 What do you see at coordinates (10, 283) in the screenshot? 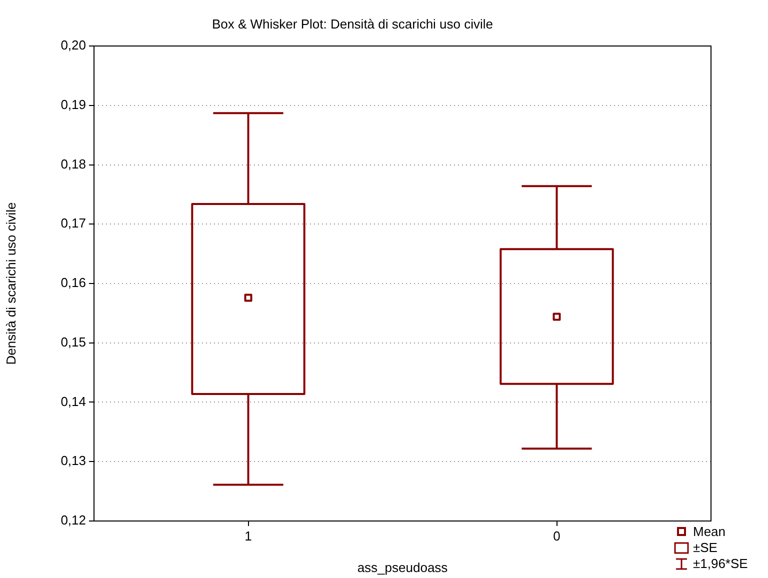
I see `y-axis-title: Densità di scarichi uso civile` at bounding box center [10, 283].